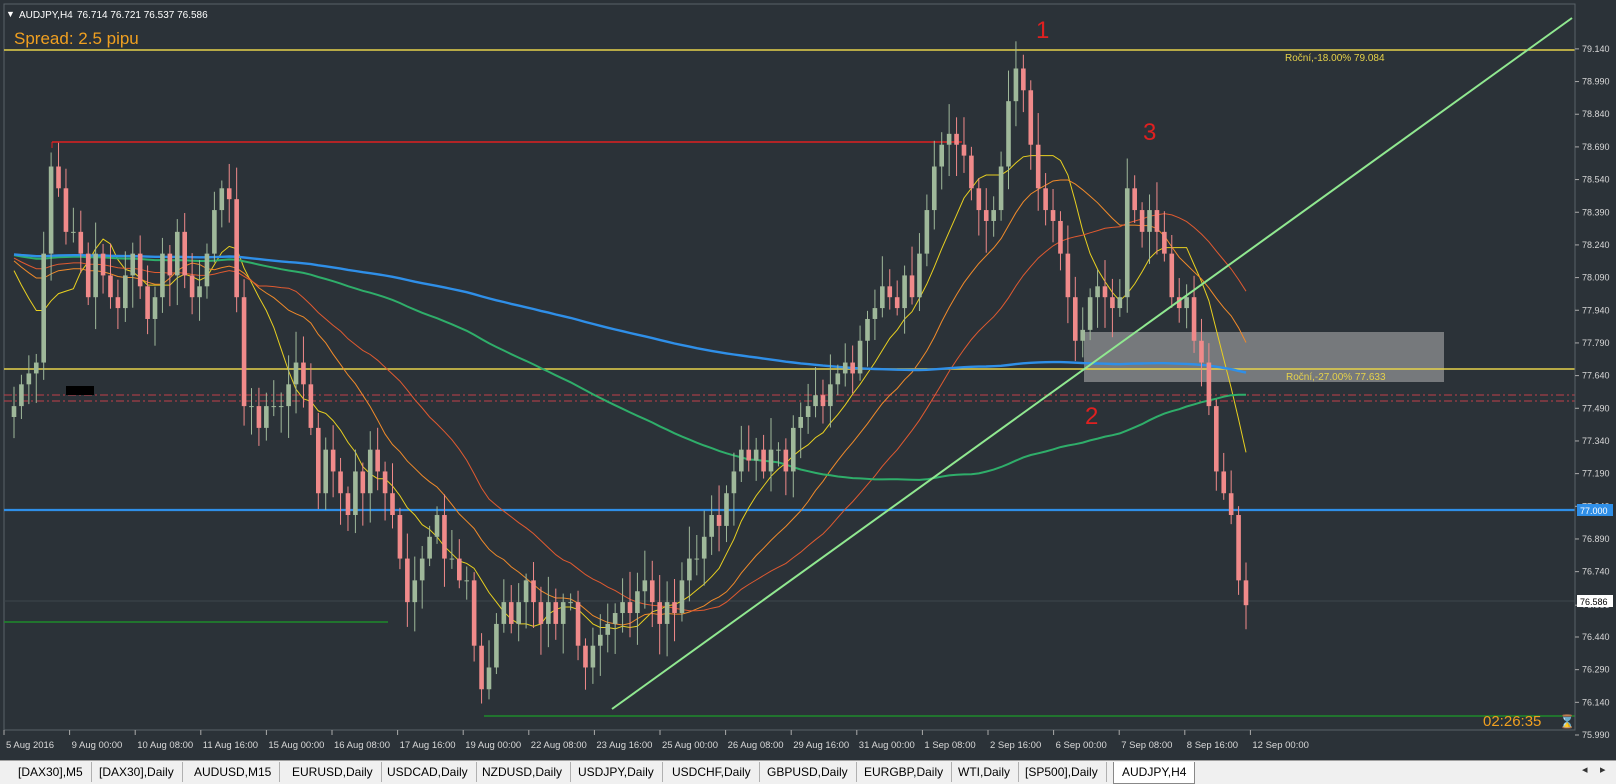 Image resolution: width=1616 pixels, height=784 pixels. I want to click on tab-nzdusd-daily: NZDUSD,Daily, so click(523, 772).